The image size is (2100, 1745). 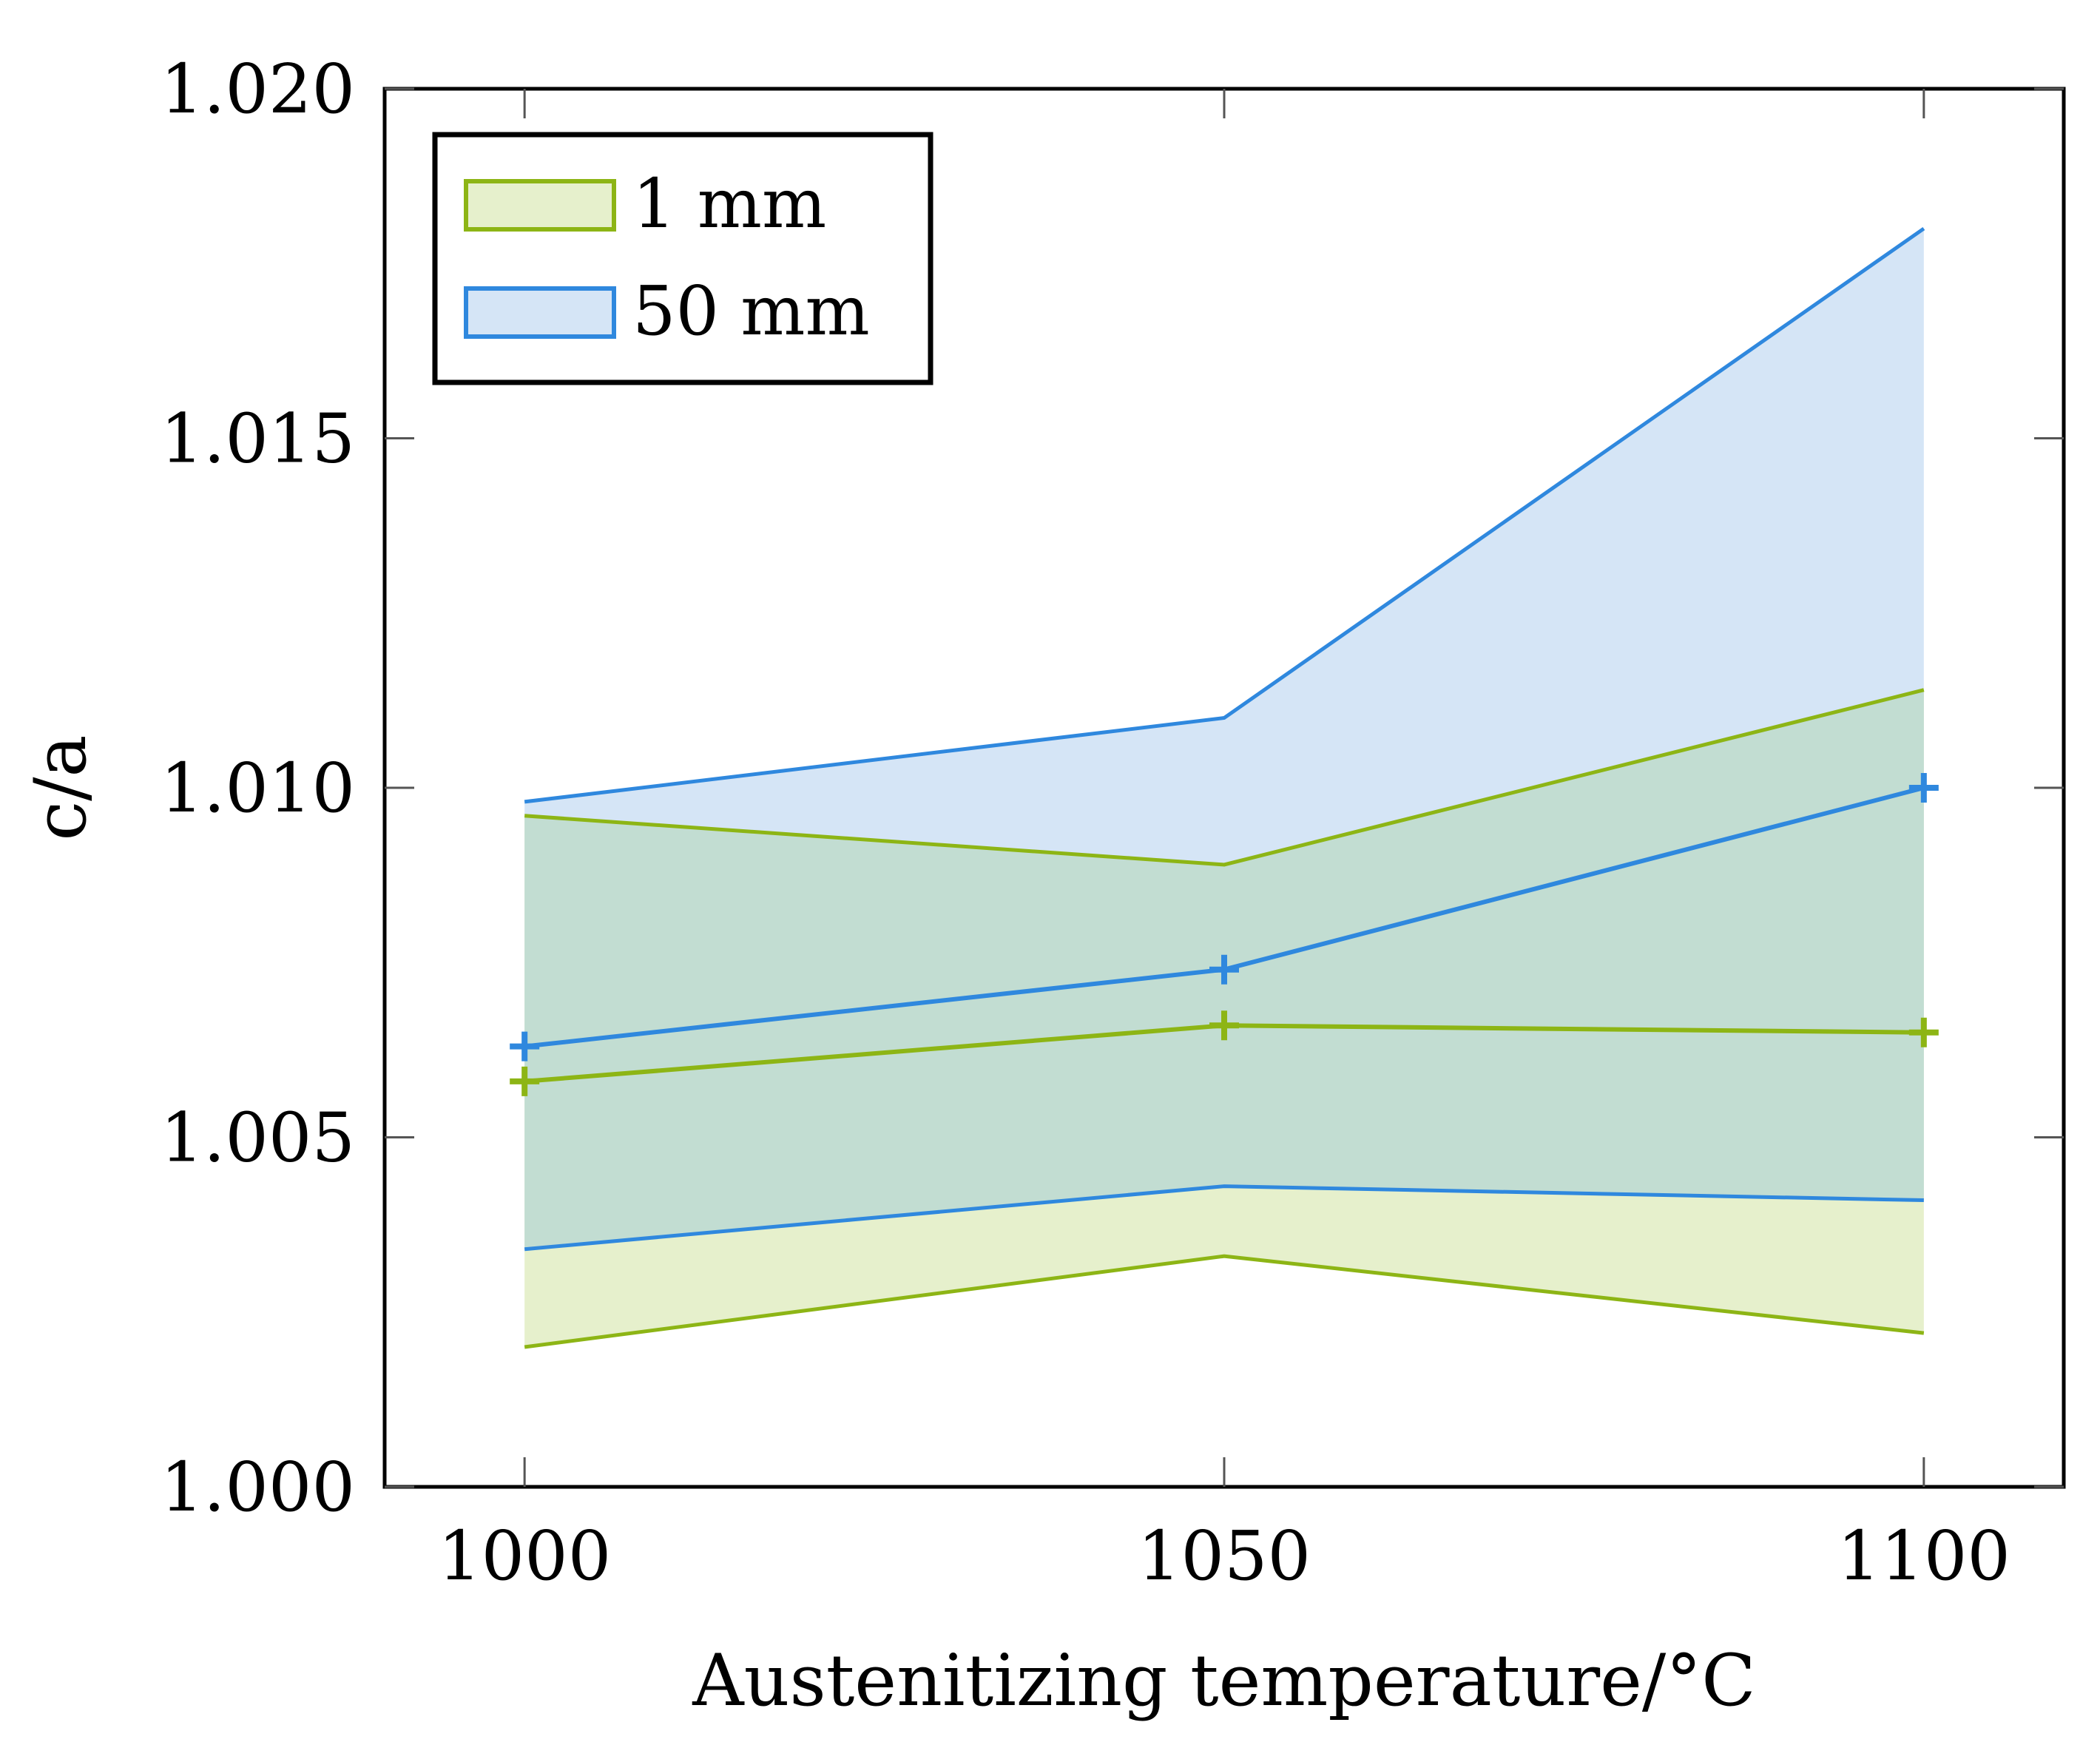 I want to click on legend: 1 mm 50 mm, so click(x=682, y=259).